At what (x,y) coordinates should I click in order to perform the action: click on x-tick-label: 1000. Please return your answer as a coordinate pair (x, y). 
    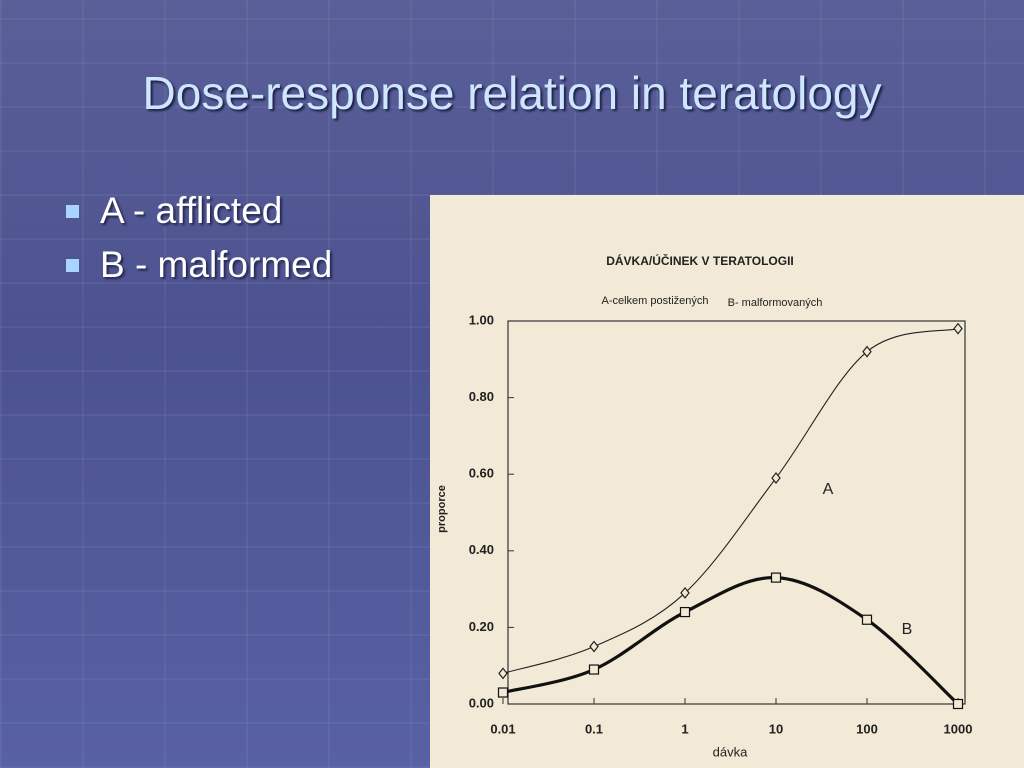
    Looking at the image, I should click on (958, 728).